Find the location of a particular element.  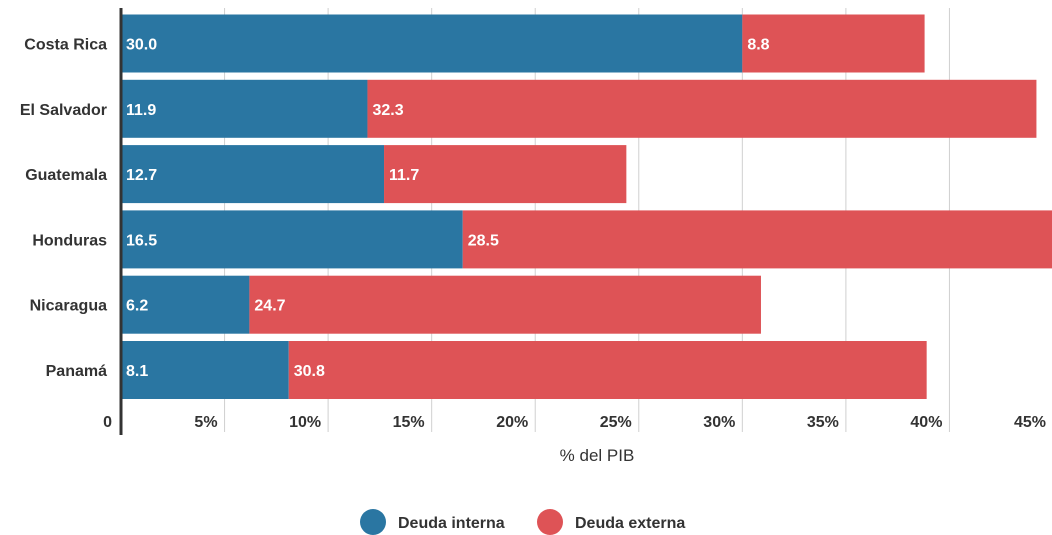

data-label: 30.0 is located at coordinates (141, 45).